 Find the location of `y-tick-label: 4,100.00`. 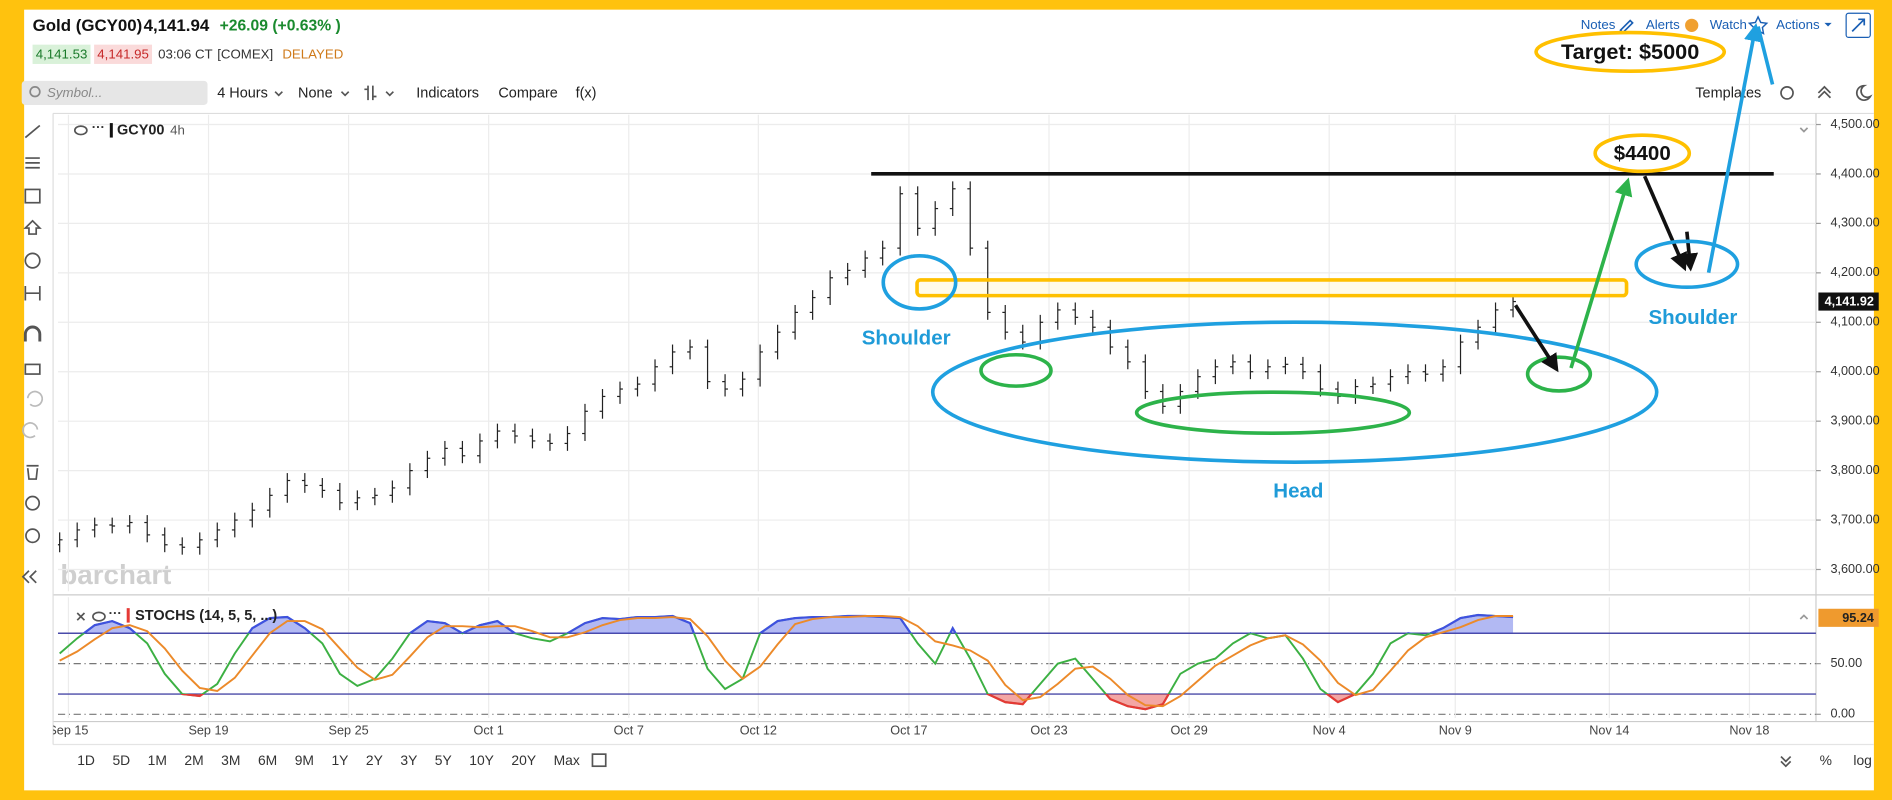

y-tick-label: 4,100.00 is located at coordinates (1854, 322).